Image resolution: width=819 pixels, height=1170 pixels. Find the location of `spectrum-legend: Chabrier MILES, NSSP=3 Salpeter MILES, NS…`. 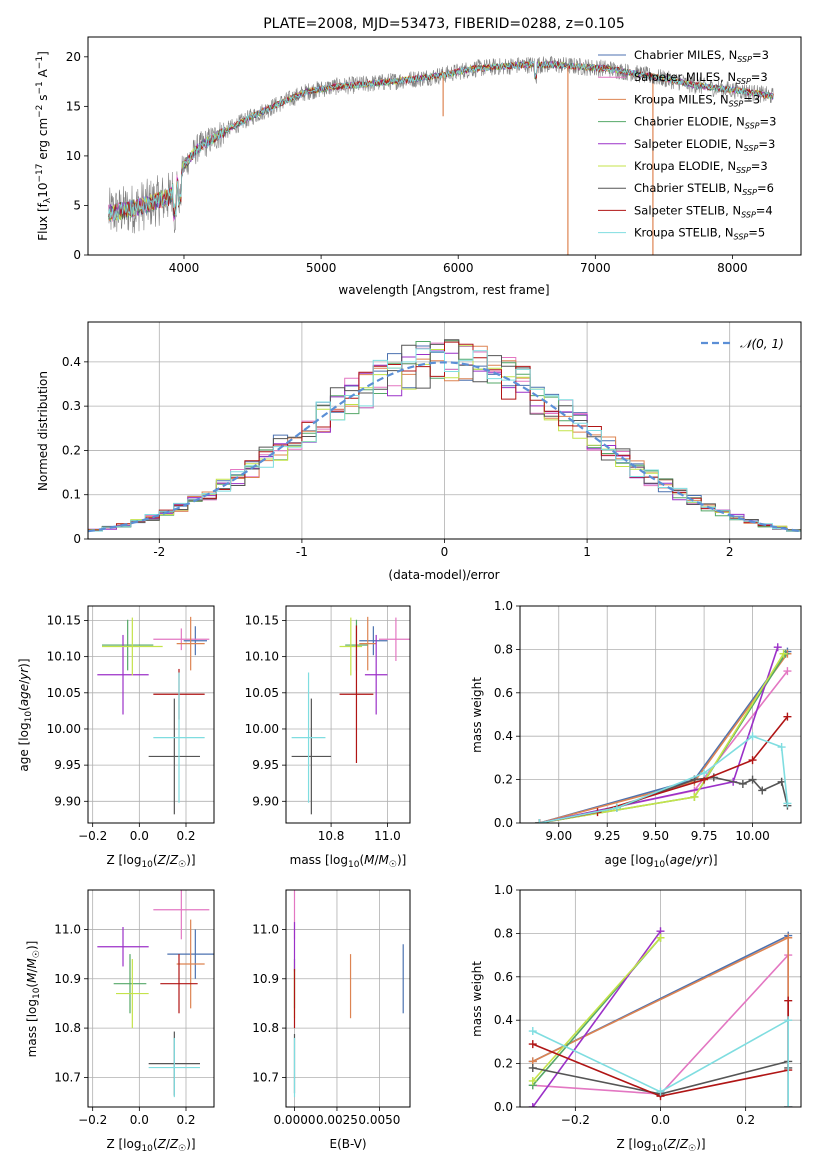

spectrum-legend: Chabrier MILES, NSSP=3 Salpeter MILES, NS… is located at coordinates (687, 145).